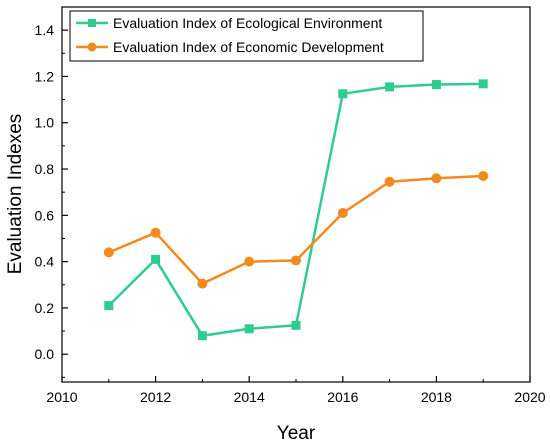 The width and height of the screenshot is (550, 445). I want to click on x-tick-label: 2014, so click(249, 397).